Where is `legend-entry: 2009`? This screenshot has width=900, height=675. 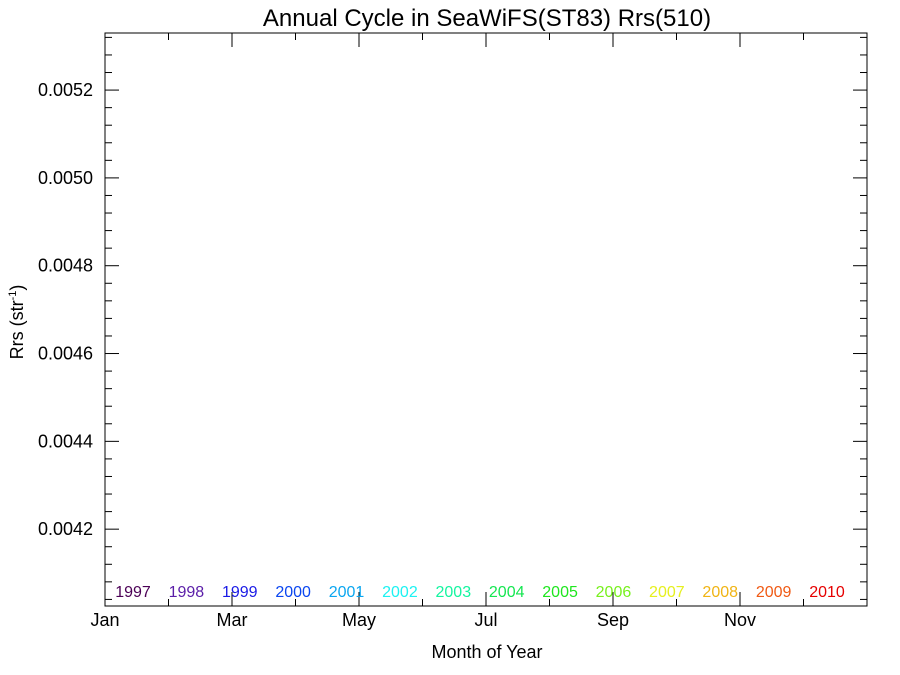
legend-entry: 2009 is located at coordinates (774, 592).